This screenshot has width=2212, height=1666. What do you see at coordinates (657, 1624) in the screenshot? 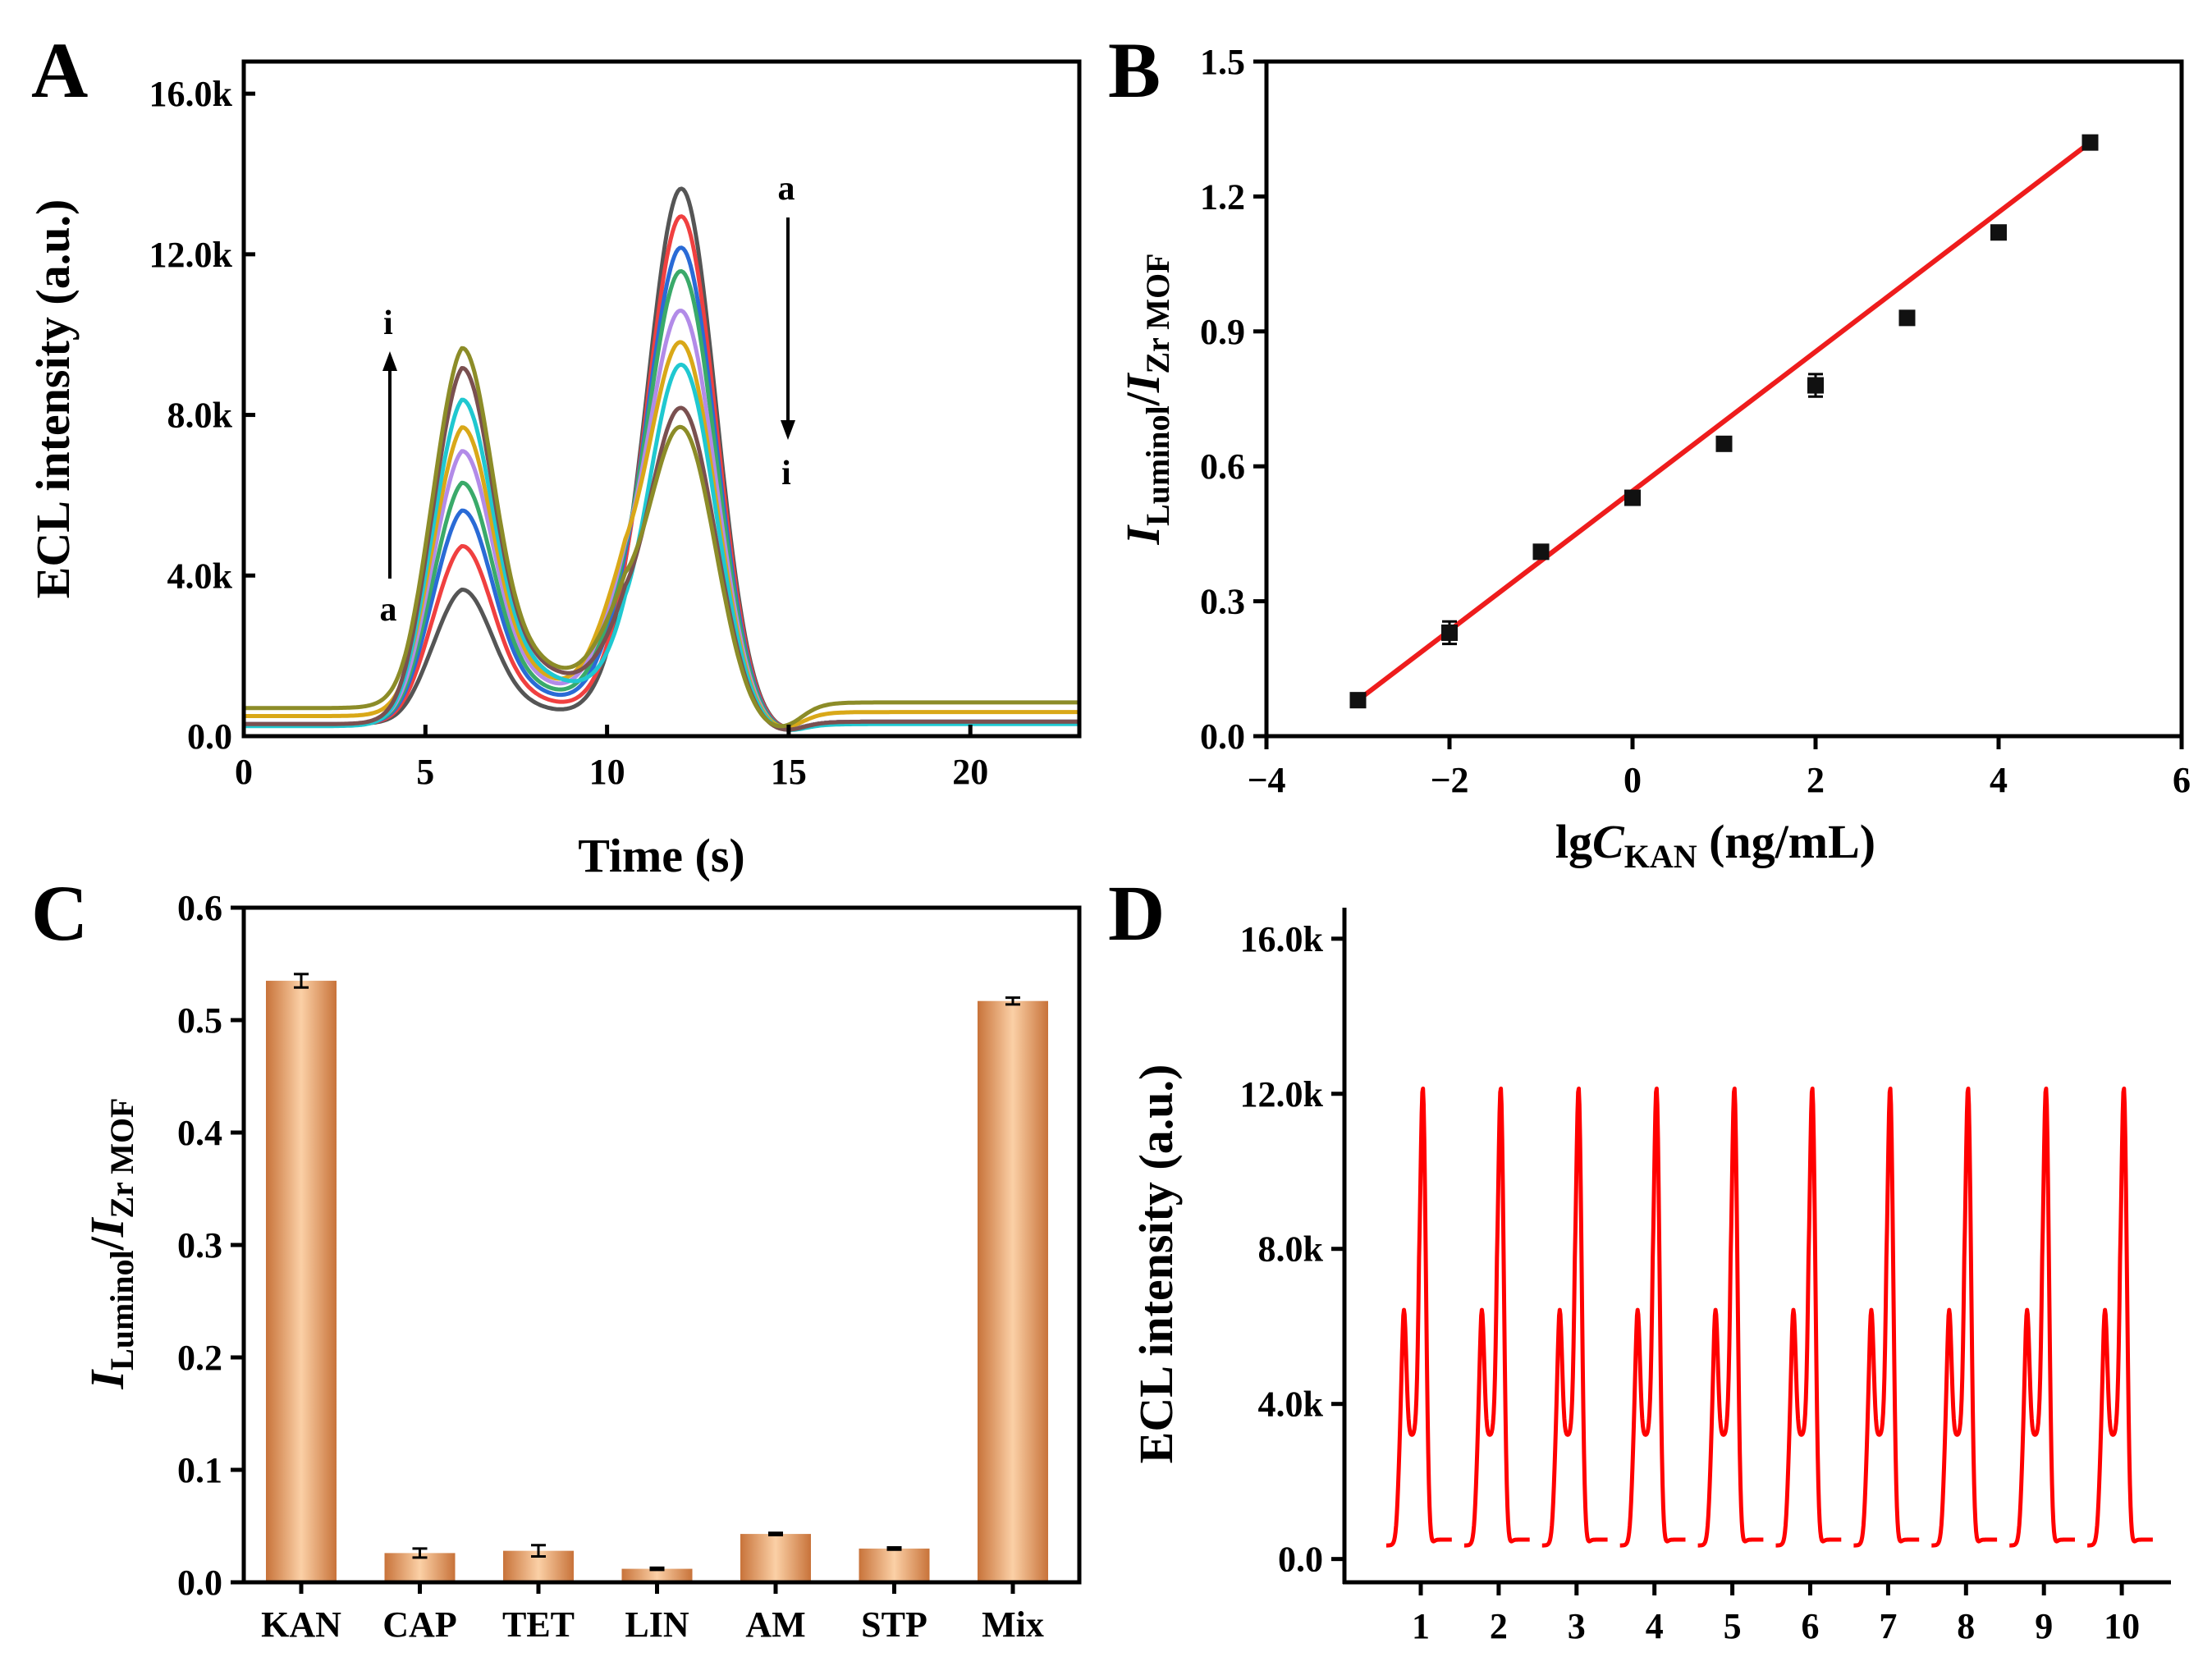
I see `x-category-label: LIN` at bounding box center [657, 1624].